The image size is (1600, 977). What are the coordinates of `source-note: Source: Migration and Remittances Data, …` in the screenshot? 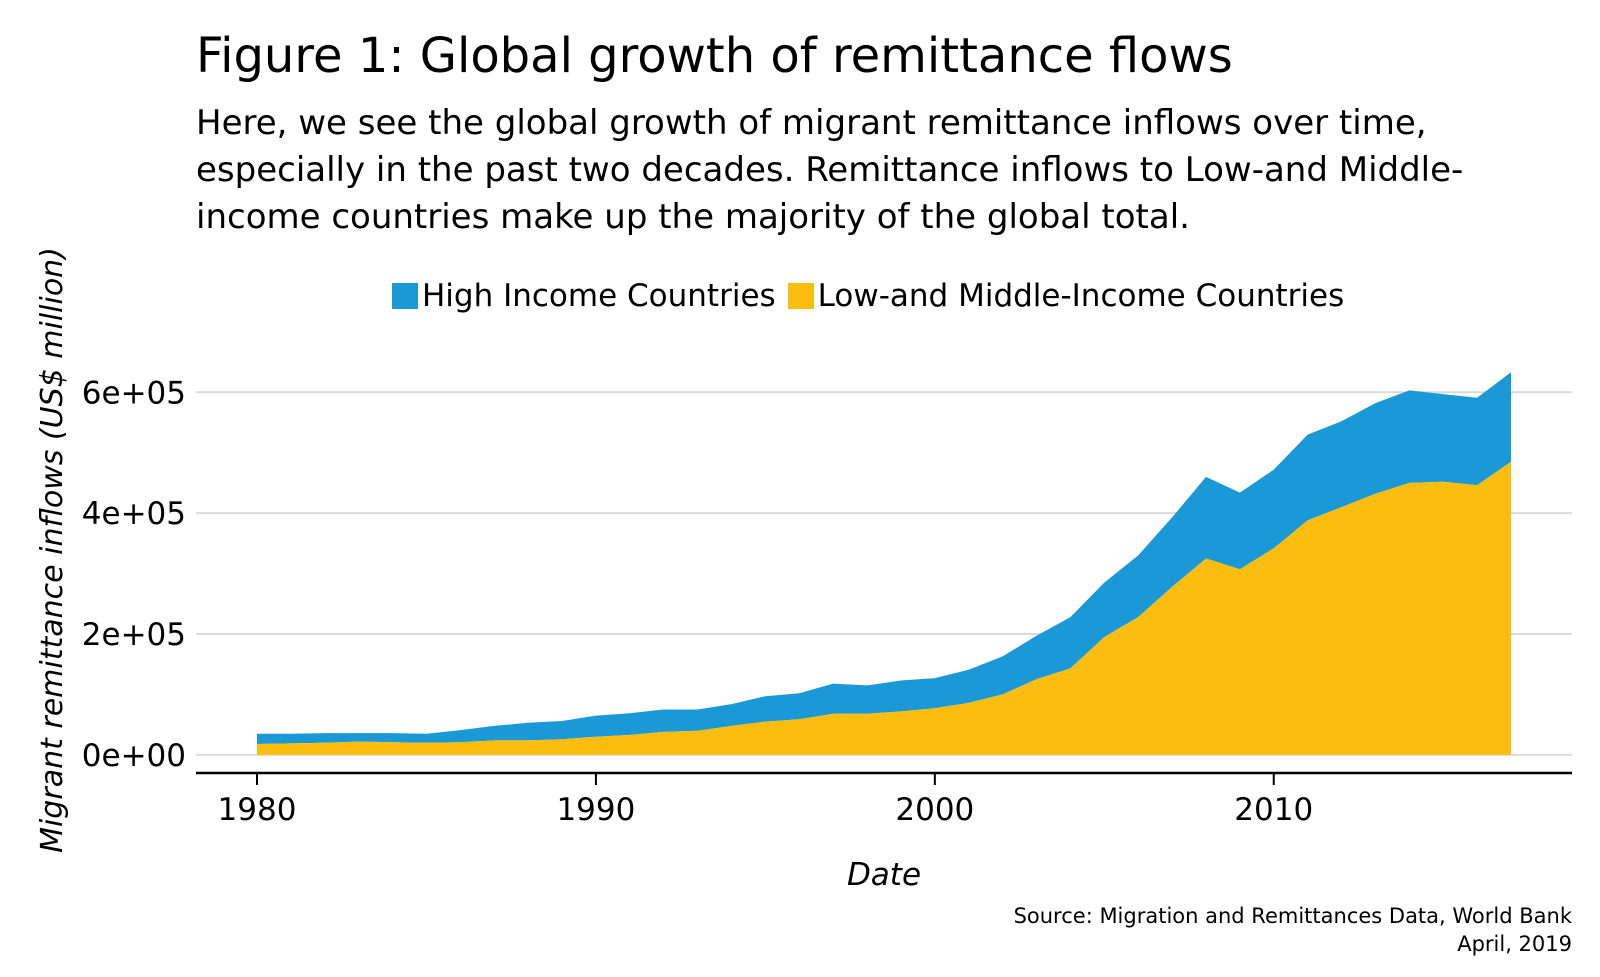 It's located at (1293, 930).